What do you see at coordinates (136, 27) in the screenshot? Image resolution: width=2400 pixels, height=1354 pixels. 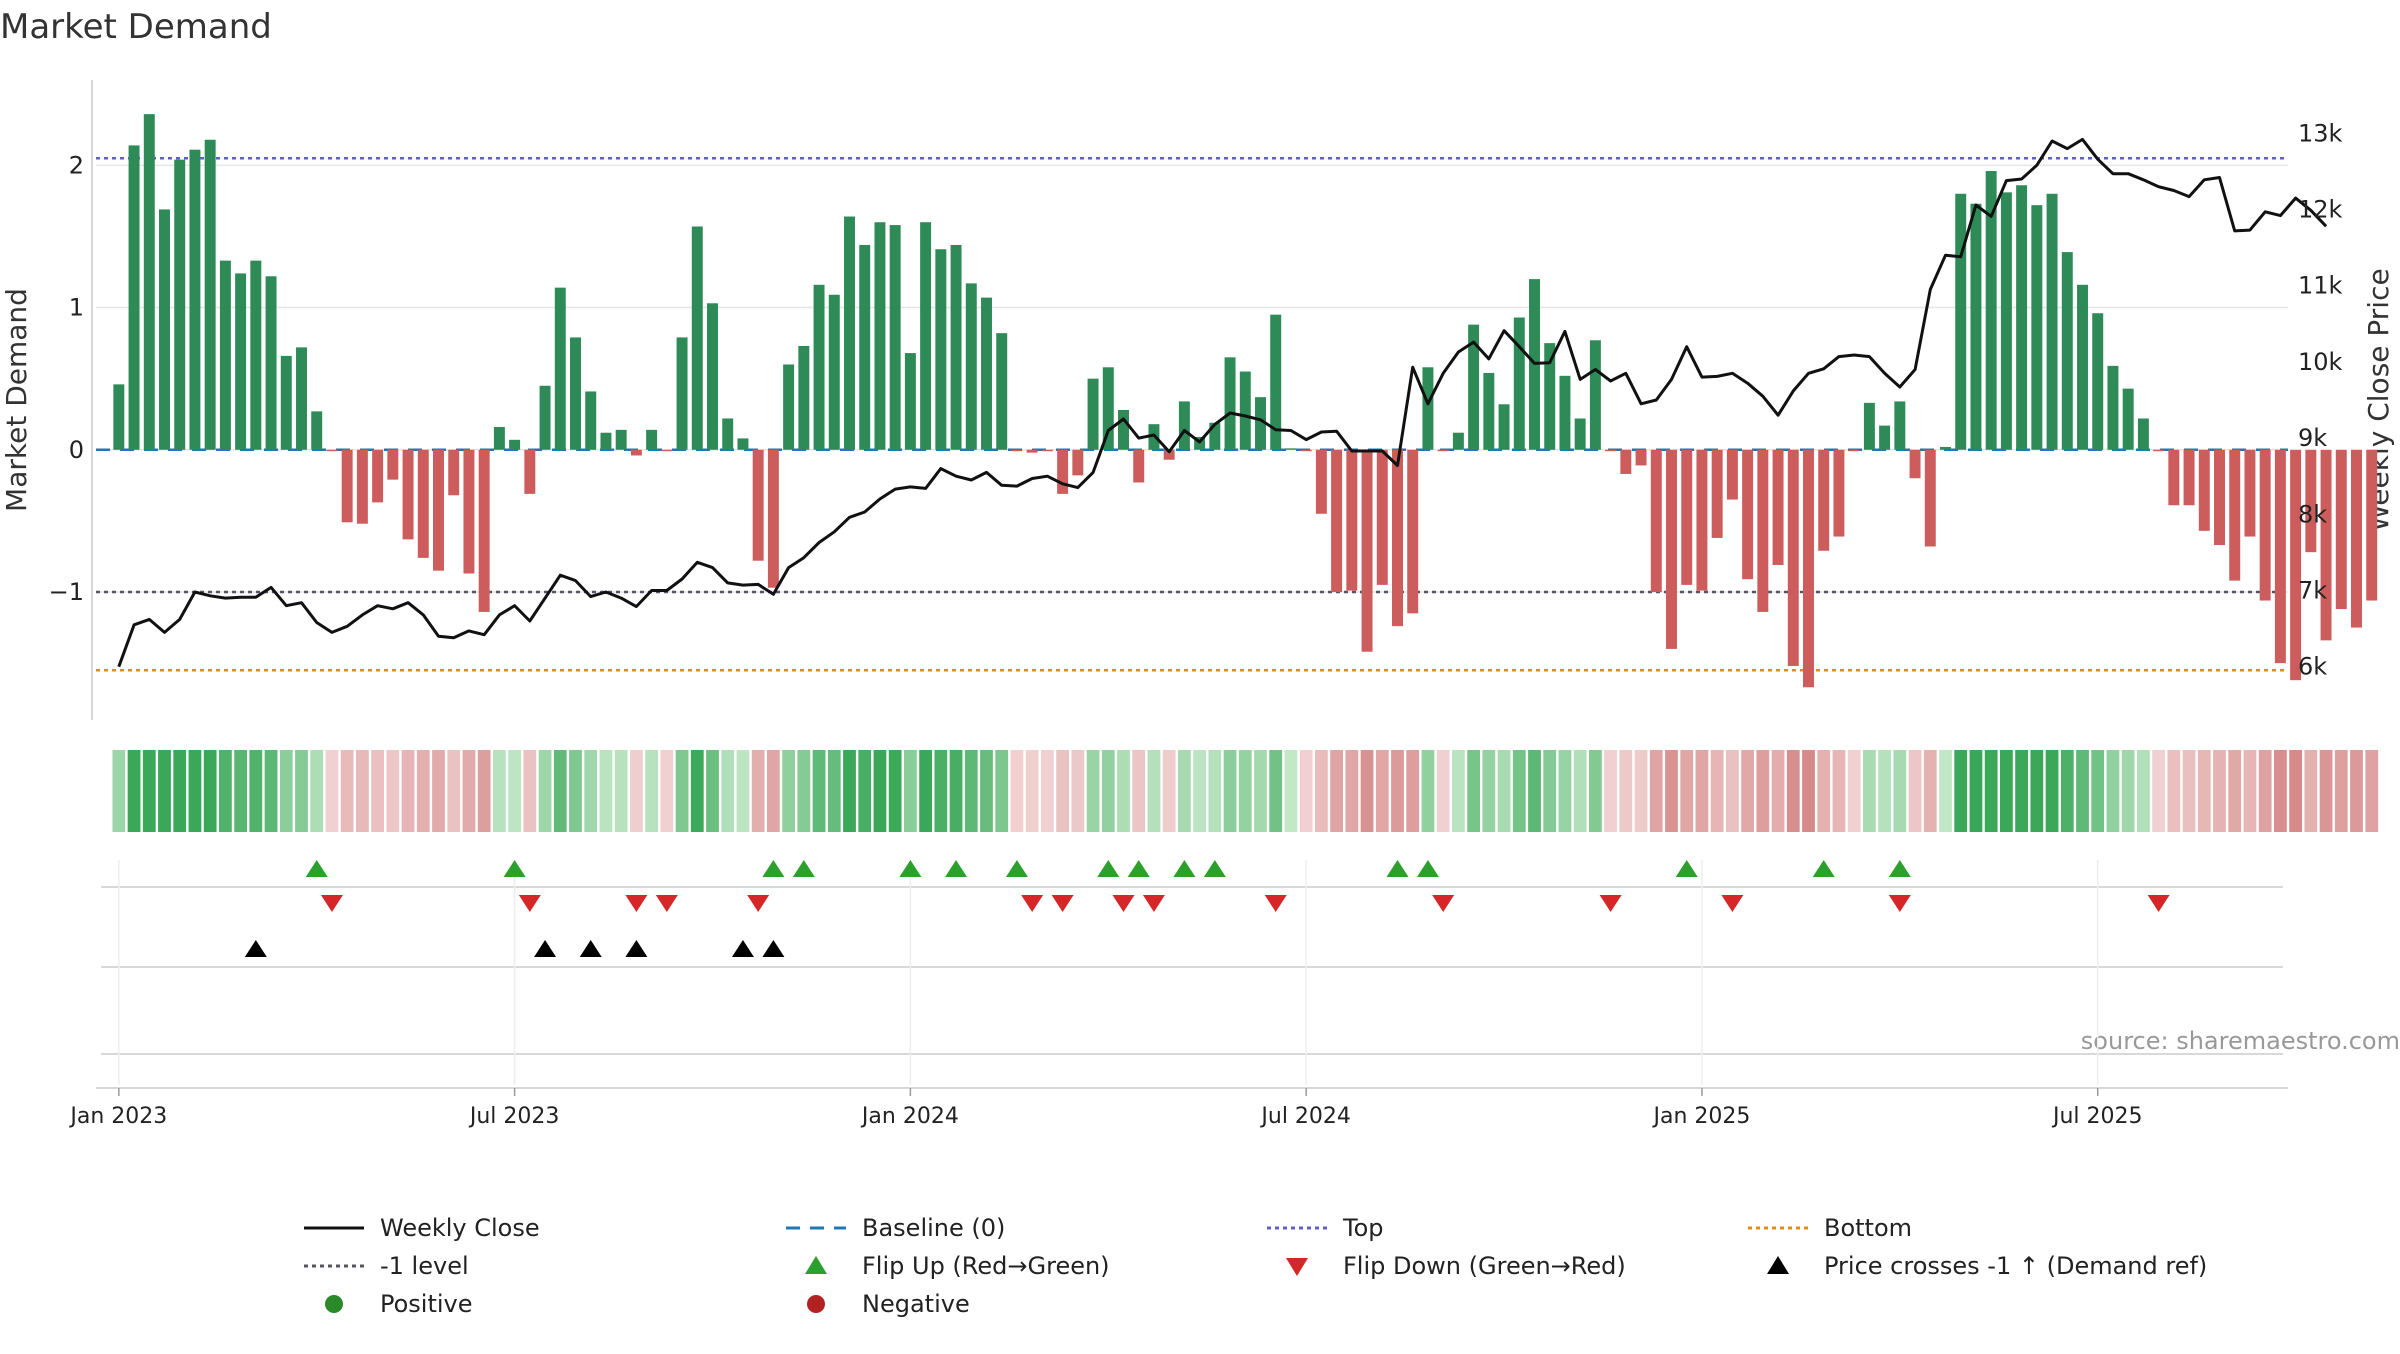 I see `chart-title: Market Demand` at bounding box center [136, 27].